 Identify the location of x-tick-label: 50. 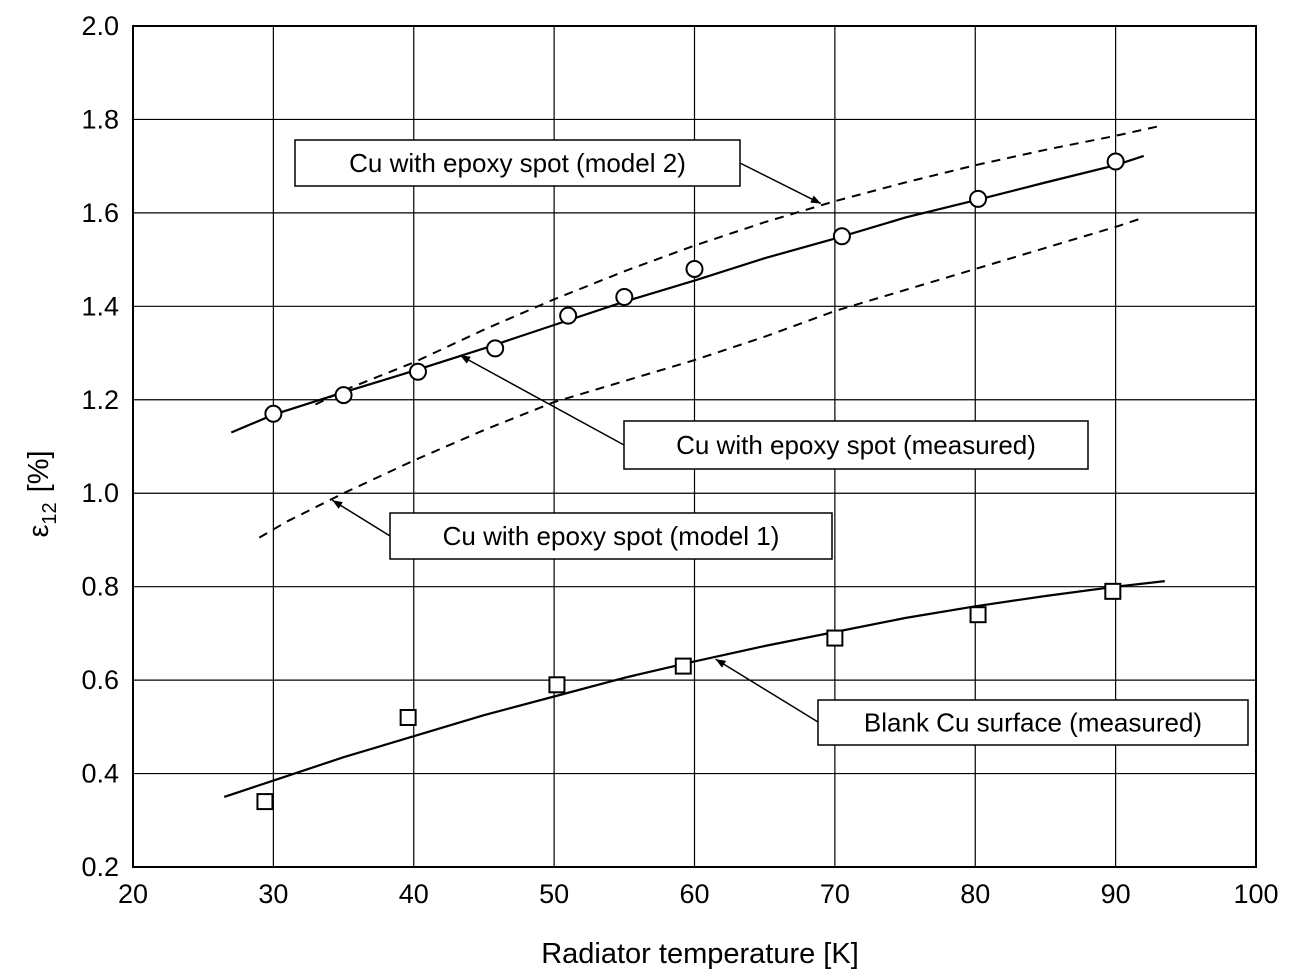
(554, 894).